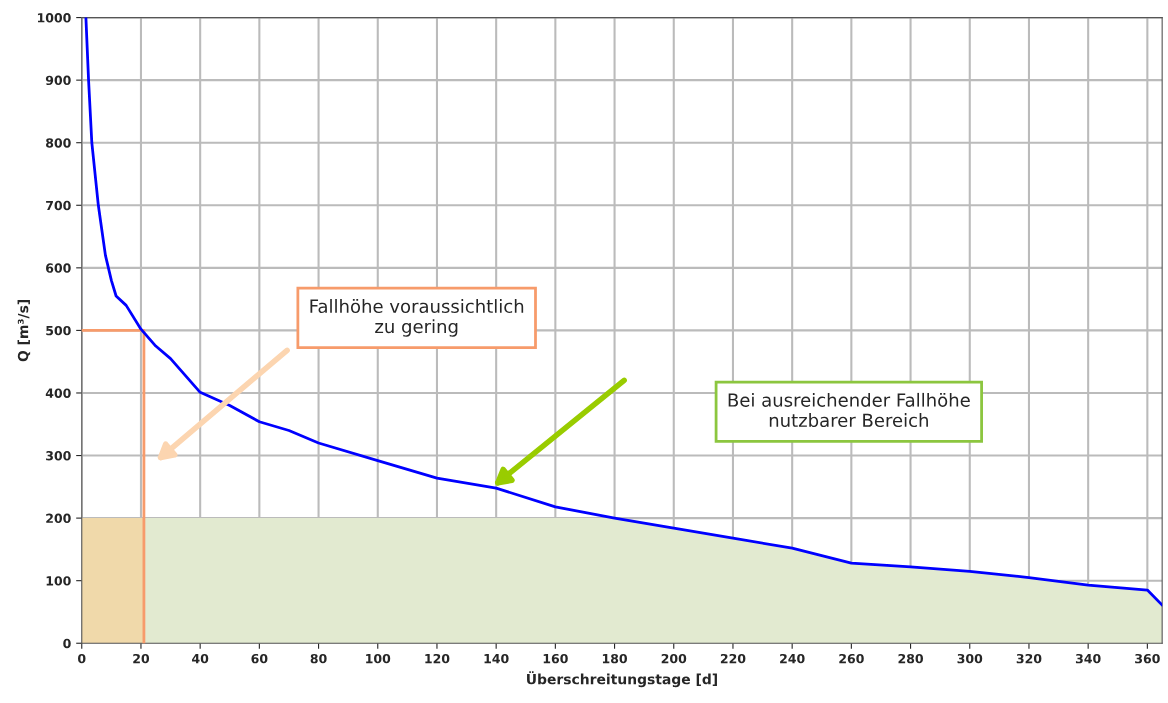 The image size is (1168, 703). What do you see at coordinates (496, 658) in the screenshot?
I see `x-tick-label: 140` at bounding box center [496, 658].